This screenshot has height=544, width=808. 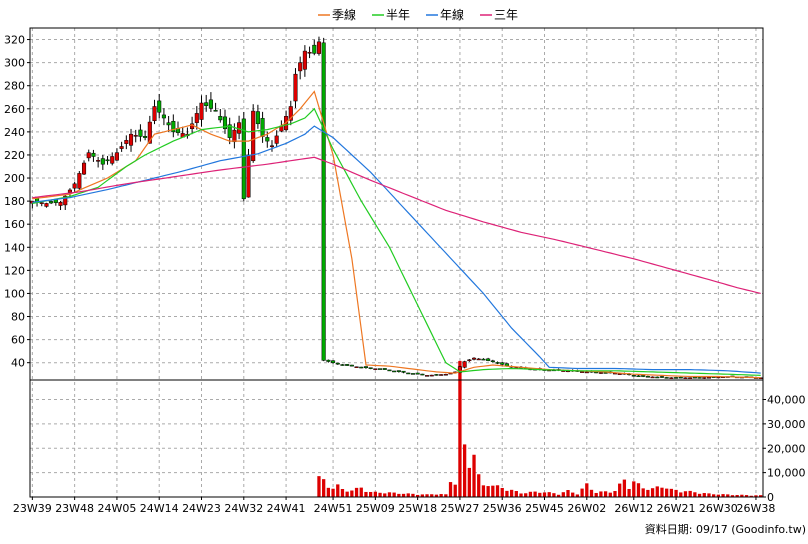 I want to click on x-tick-label: 24W05, so click(x=116, y=508).